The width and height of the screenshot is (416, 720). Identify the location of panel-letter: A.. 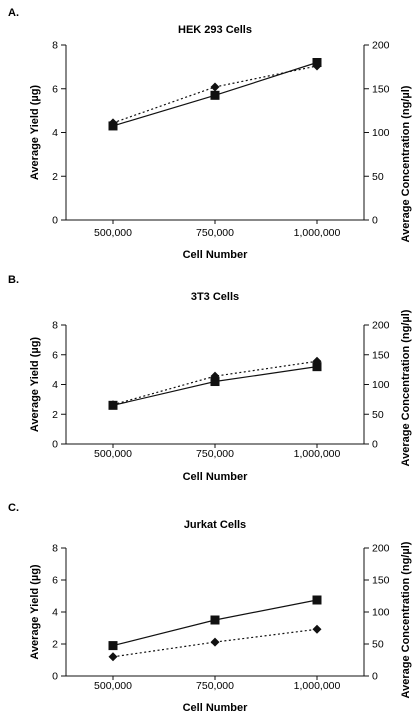
(13, 13).